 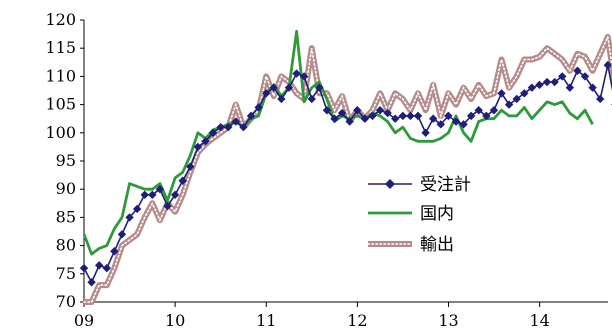 What do you see at coordinates (312, 320) in the screenshot?
I see `x-tick-labels: 09 10 11 12 13 14` at bounding box center [312, 320].